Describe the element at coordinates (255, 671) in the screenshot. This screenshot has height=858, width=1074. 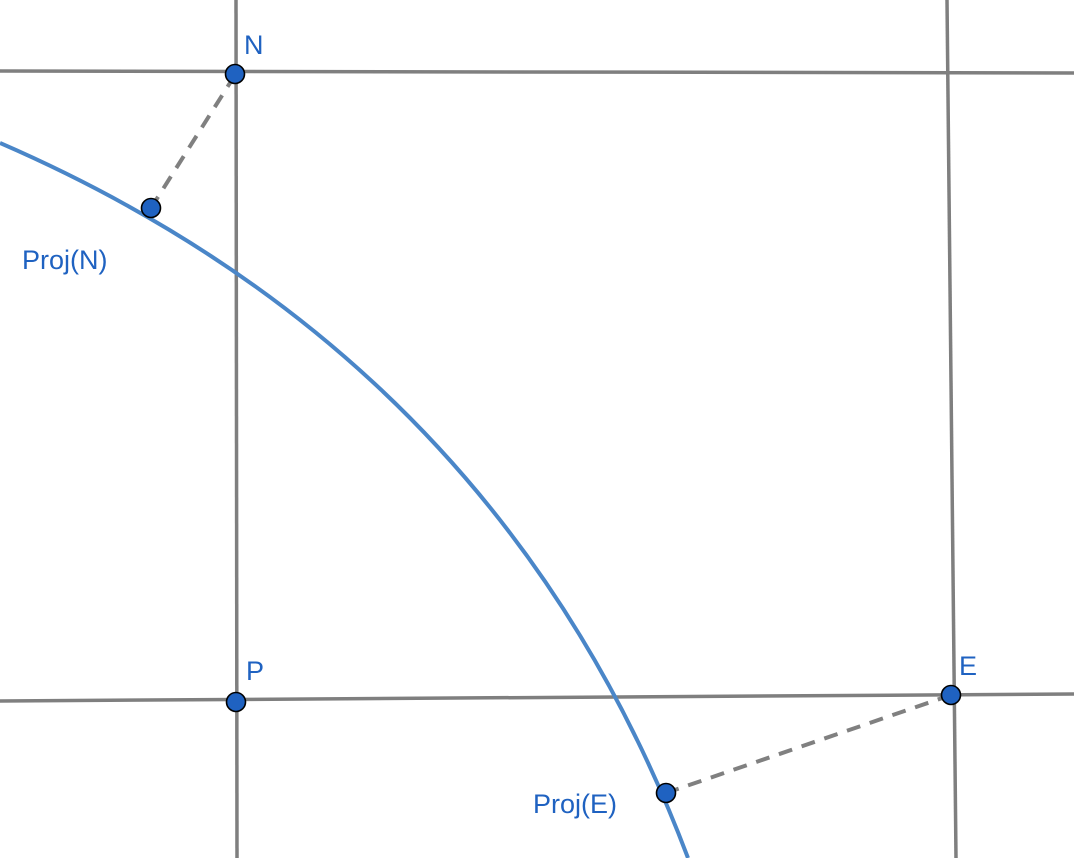
I see `label-p: P` at that location.